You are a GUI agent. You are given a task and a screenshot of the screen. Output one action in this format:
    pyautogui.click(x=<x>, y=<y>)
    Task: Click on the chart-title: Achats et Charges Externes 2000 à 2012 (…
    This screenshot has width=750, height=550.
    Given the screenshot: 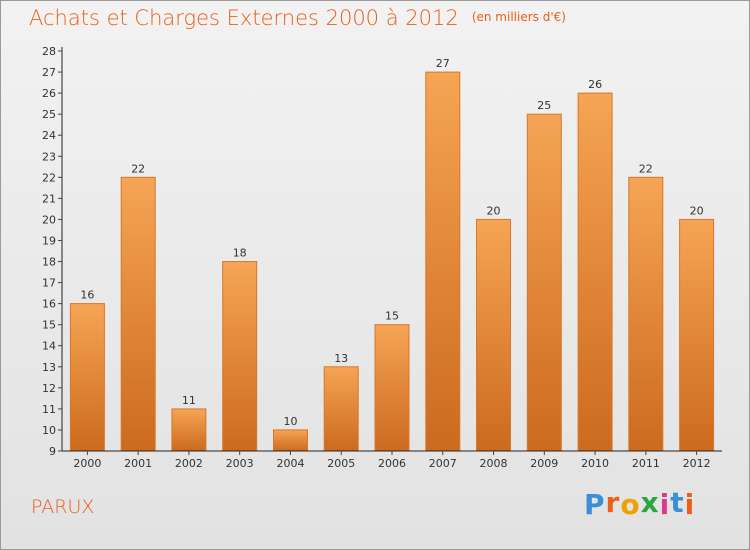 What is the action you would take?
    pyautogui.click(x=297, y=18)
    